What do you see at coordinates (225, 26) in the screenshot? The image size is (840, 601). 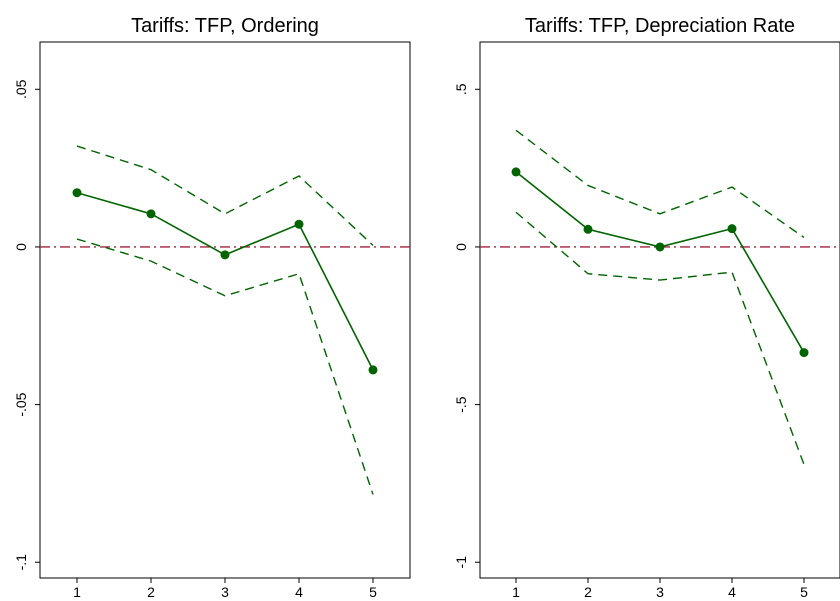 I see `chart-title: Tariffs: TFP, Ordering` at bounding box center [225, 26].